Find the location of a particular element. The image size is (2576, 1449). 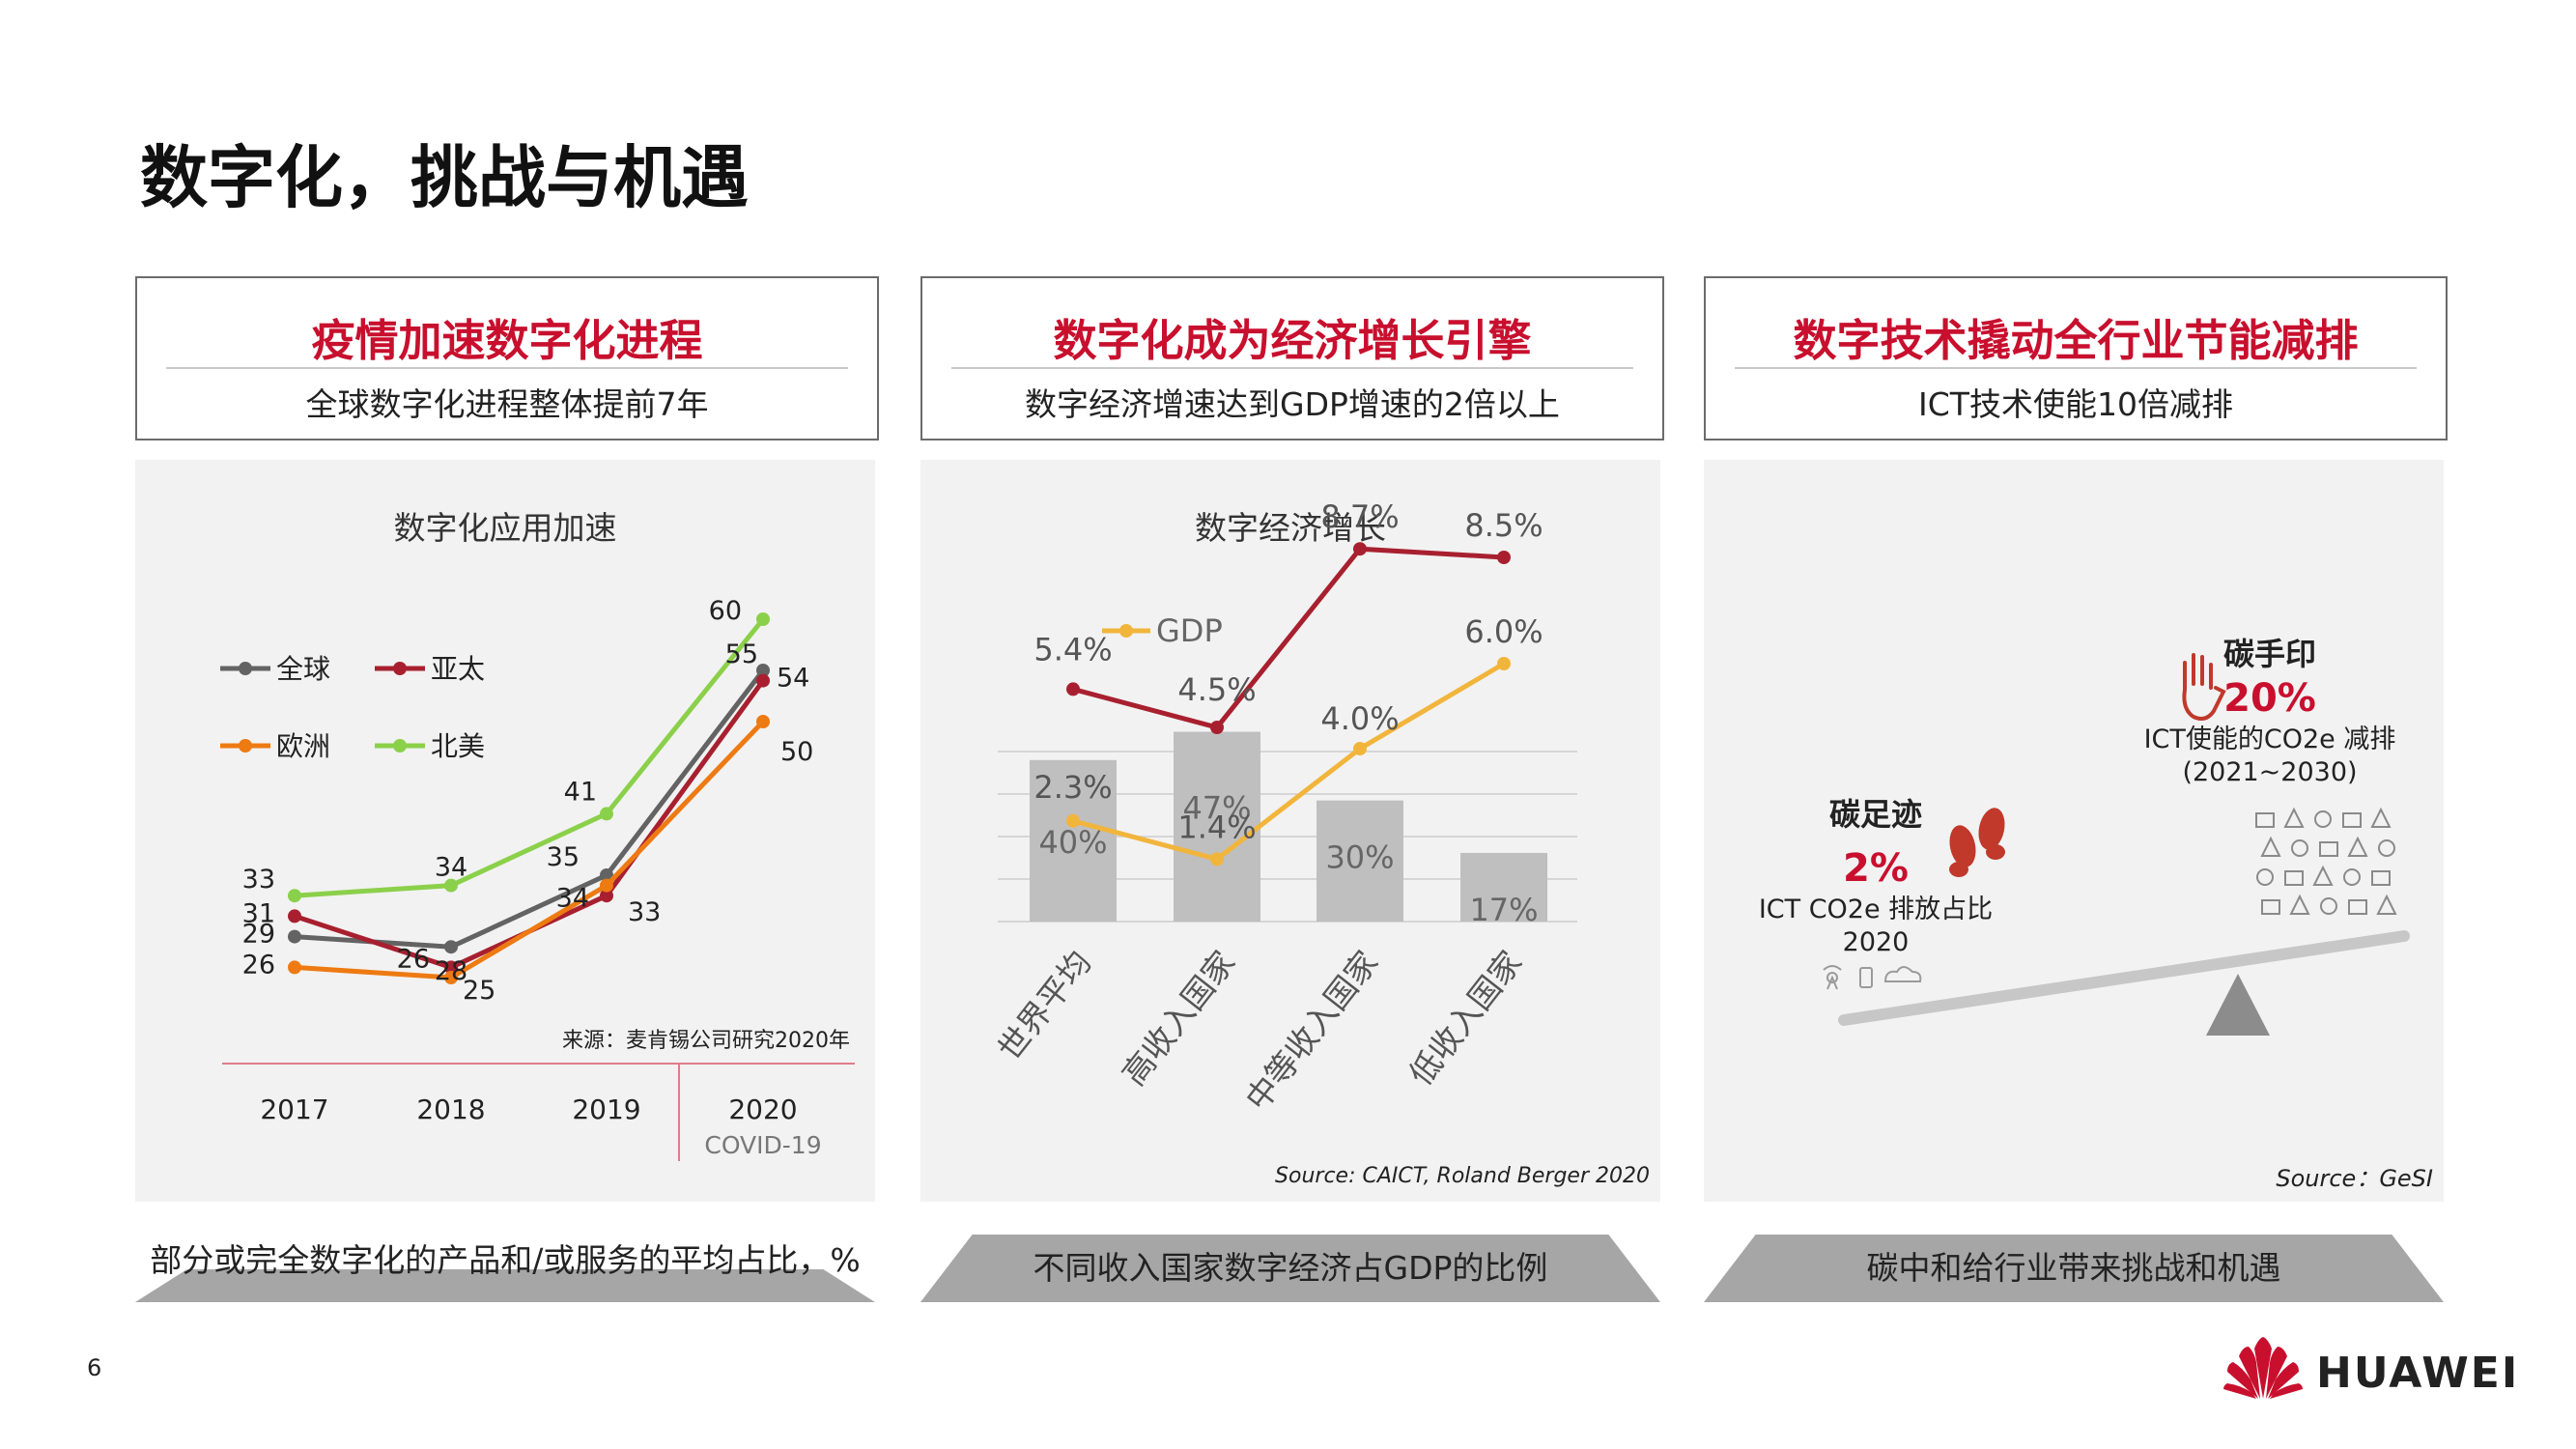

chart-source: Source: CAICT, Roland Berger 2020 is located at coordinates (1462, 1176).